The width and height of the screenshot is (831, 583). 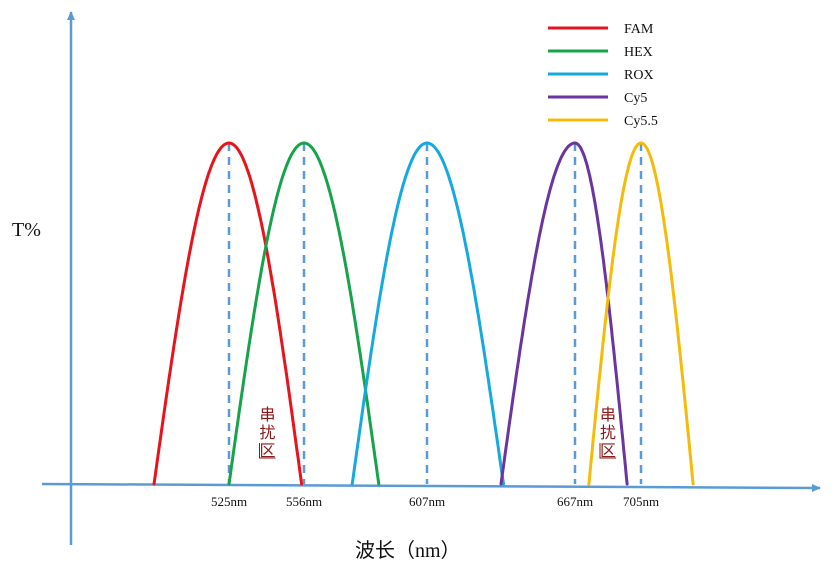 What do you see at coordinates (600, 52) in the screenshot?
I see `legend-item: HEX` at bounding box center [600, 52].